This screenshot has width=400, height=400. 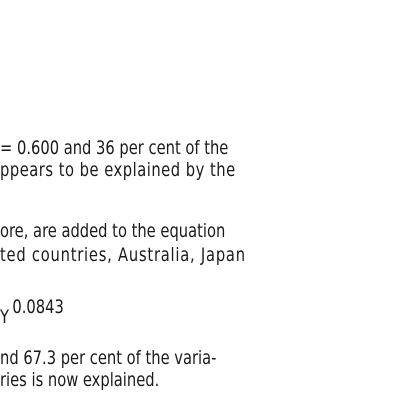 I want to click on equation-fragment: Y 0.0843, so click(x=32, y=312).